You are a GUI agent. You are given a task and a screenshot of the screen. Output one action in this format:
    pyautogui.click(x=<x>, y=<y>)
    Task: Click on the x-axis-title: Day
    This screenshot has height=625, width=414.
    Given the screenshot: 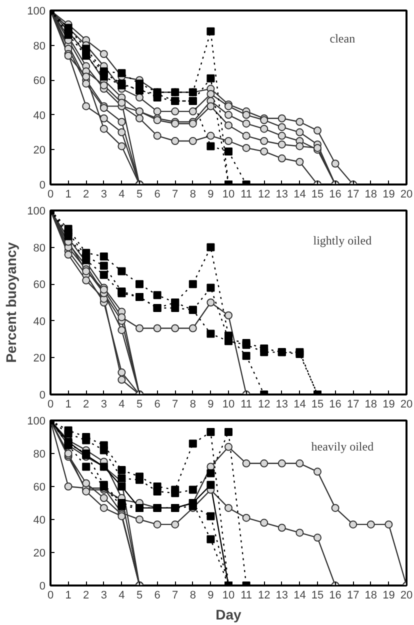 What is the action you would take?
    pyautogui.click(x=229, y=614)
    